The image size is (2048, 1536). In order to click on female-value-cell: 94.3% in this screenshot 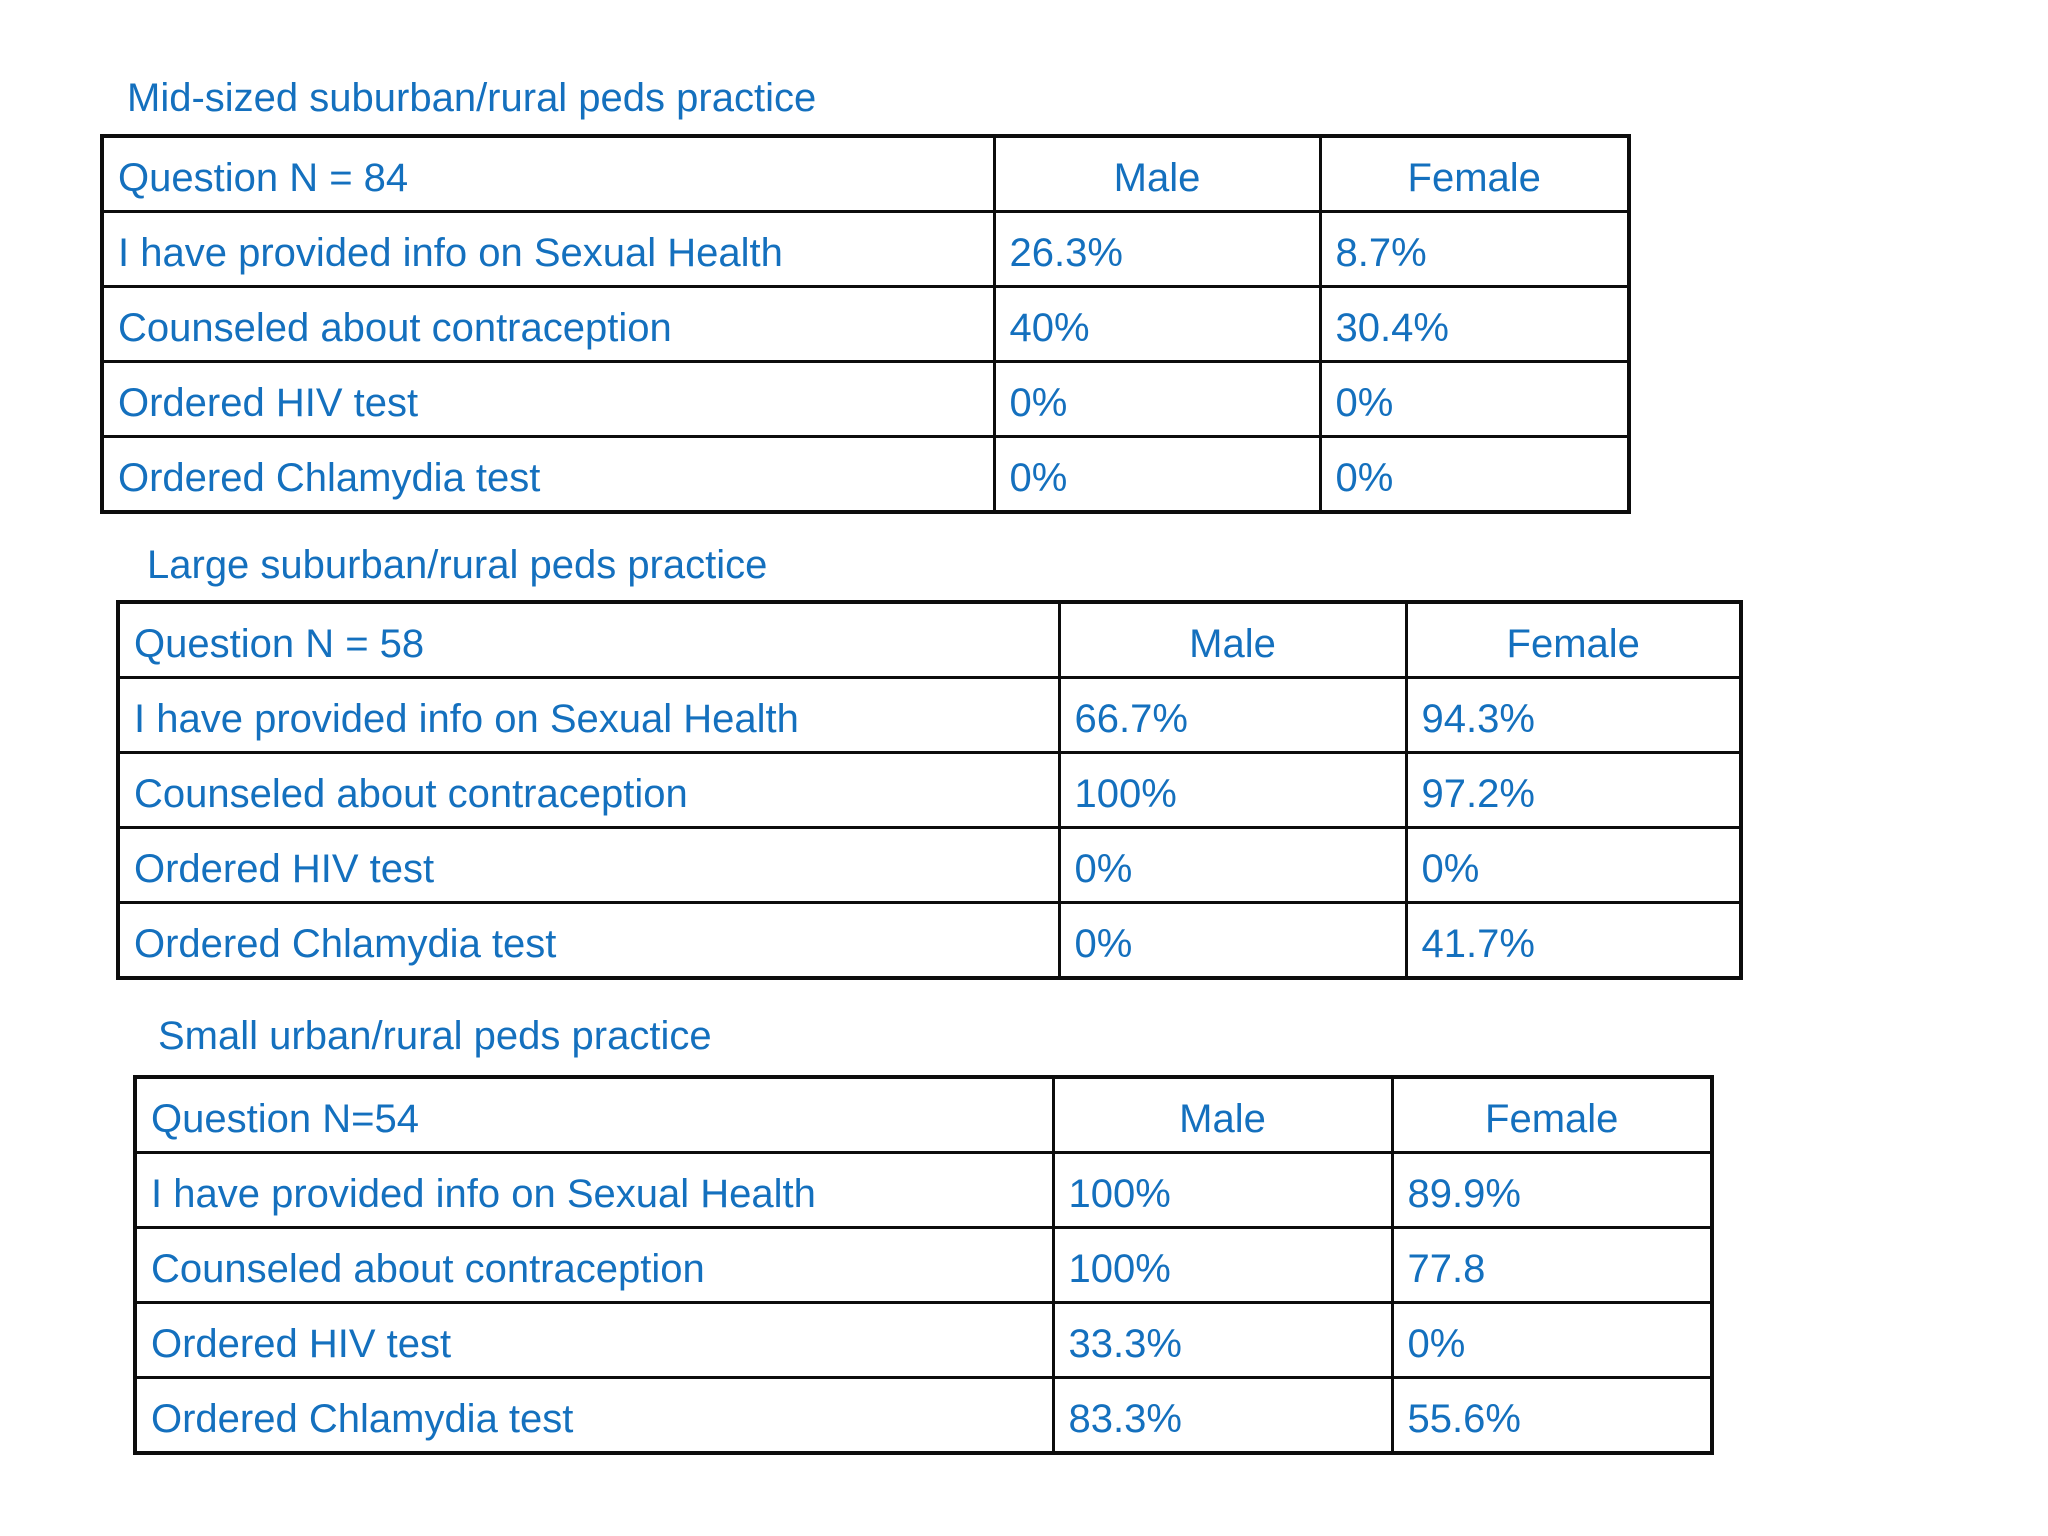, I will do `click(1573, 715)`.